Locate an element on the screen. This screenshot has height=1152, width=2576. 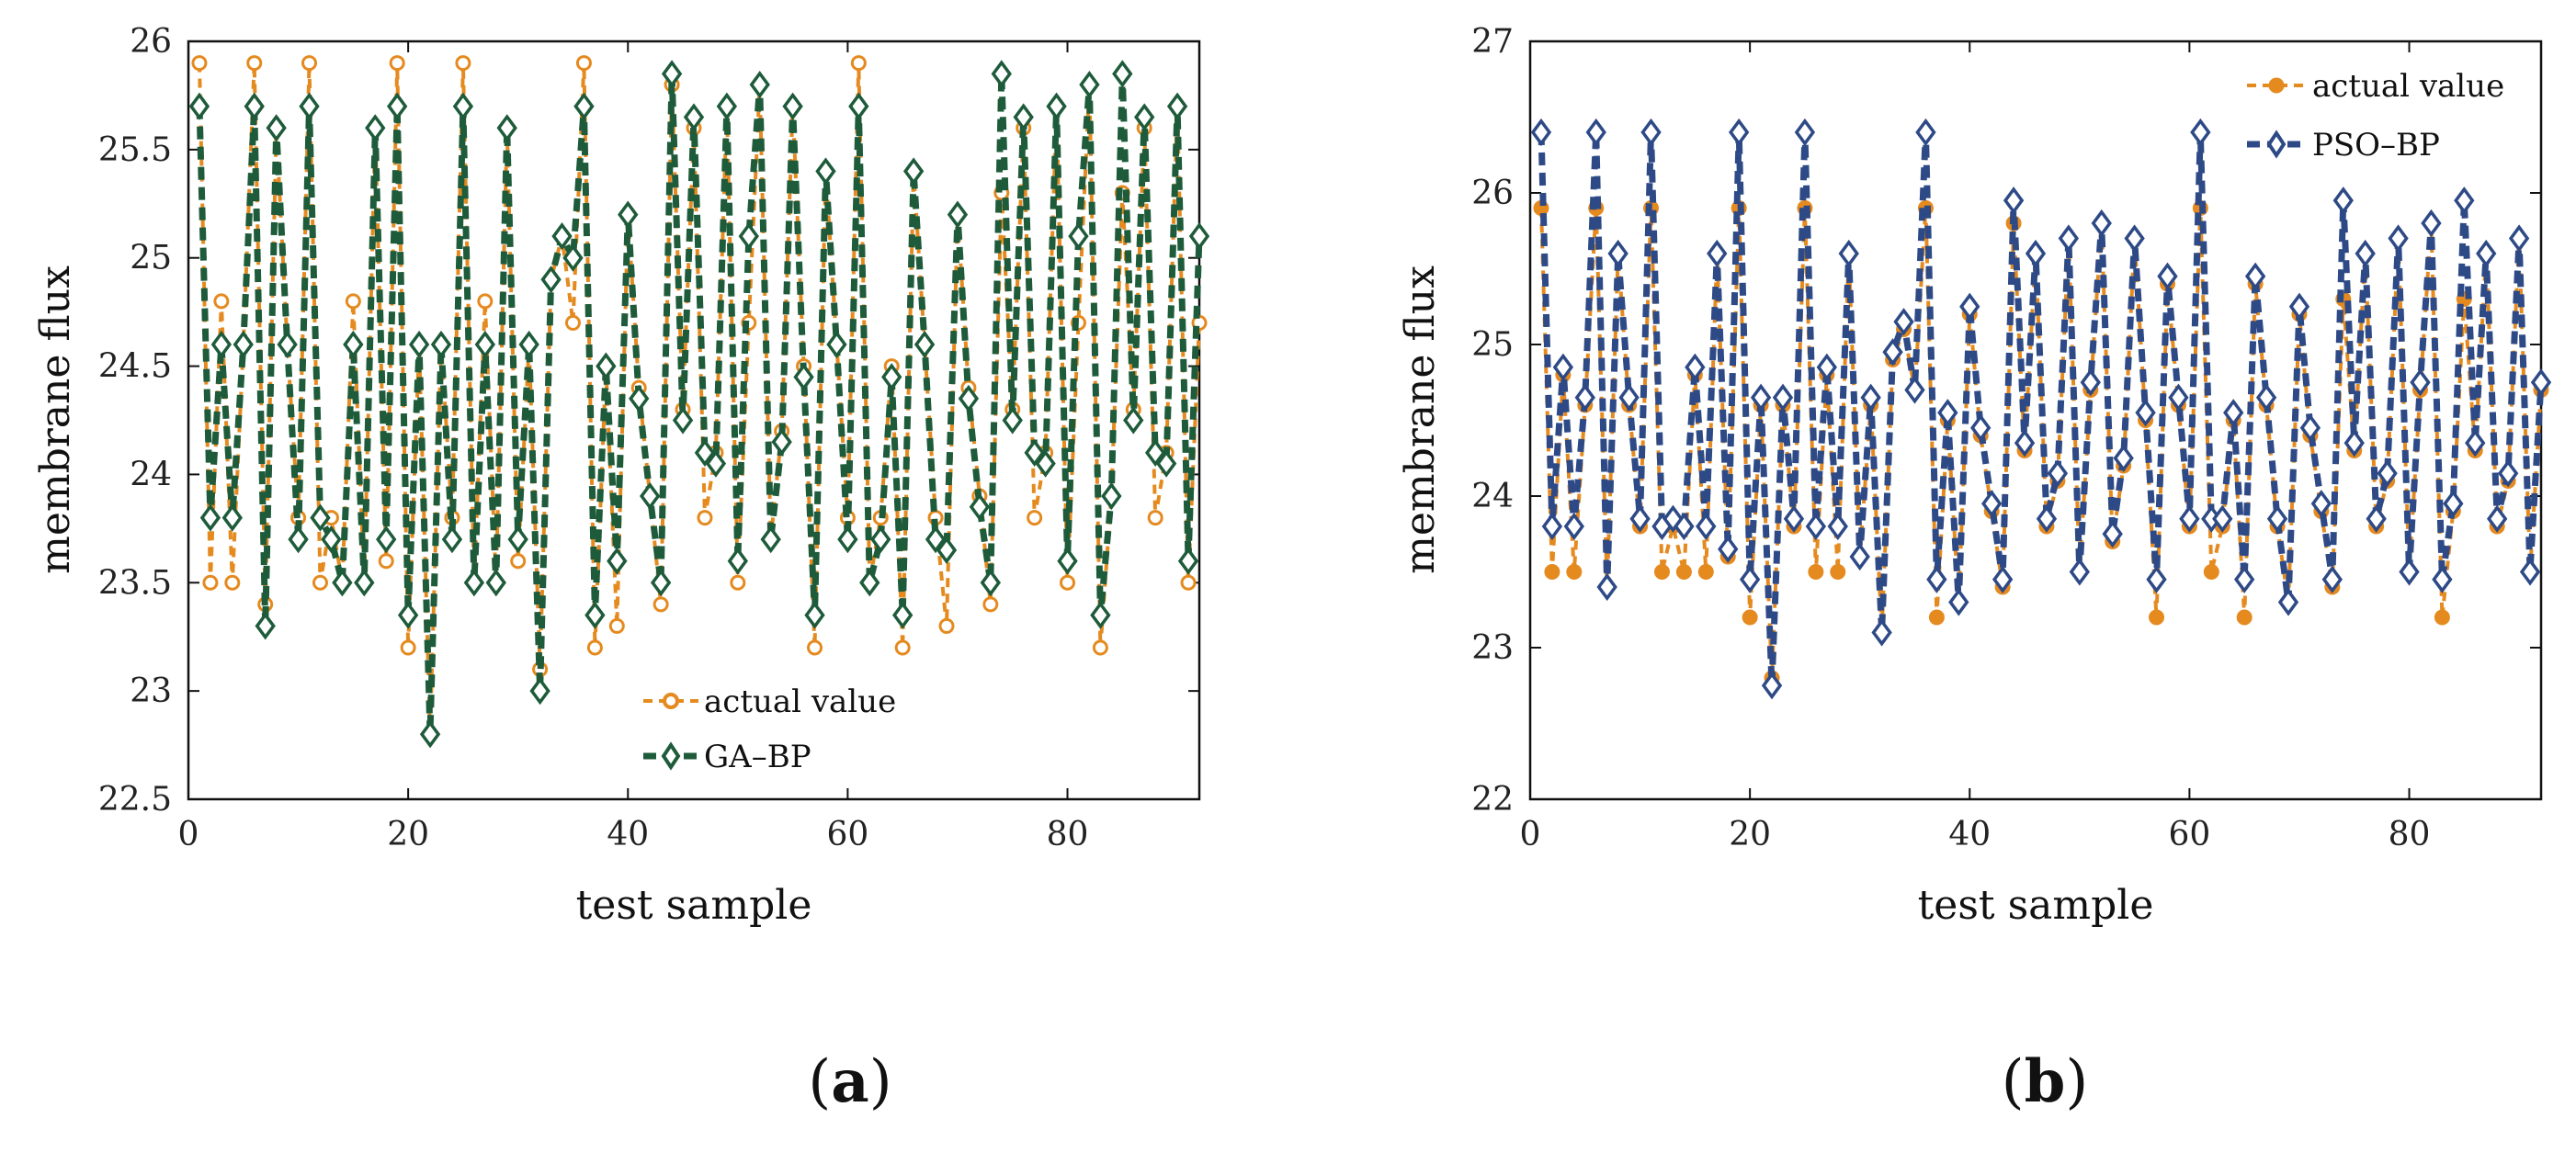
y-axis-title-b: membrane flux is located at coordinates (1420, 419).